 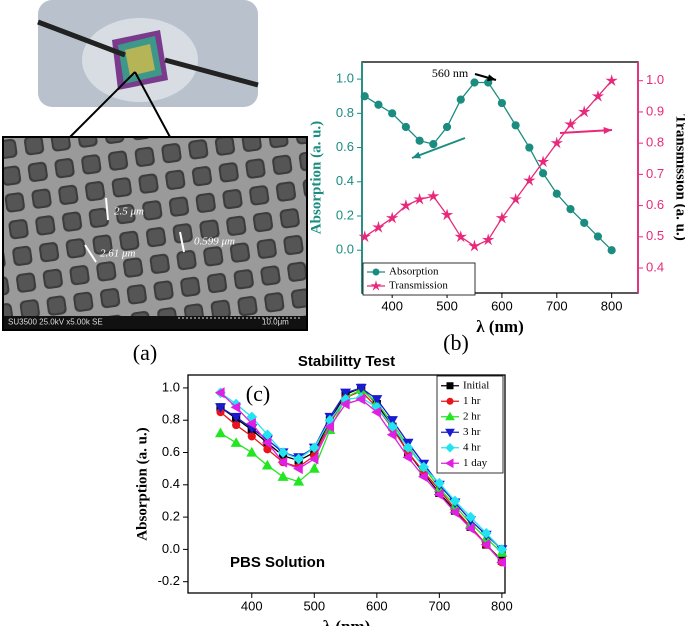 What do you see at coordinates (171, 516) in the screenshot?
I see `y-tick-label: 0.2` at bounding box center [171, 516].